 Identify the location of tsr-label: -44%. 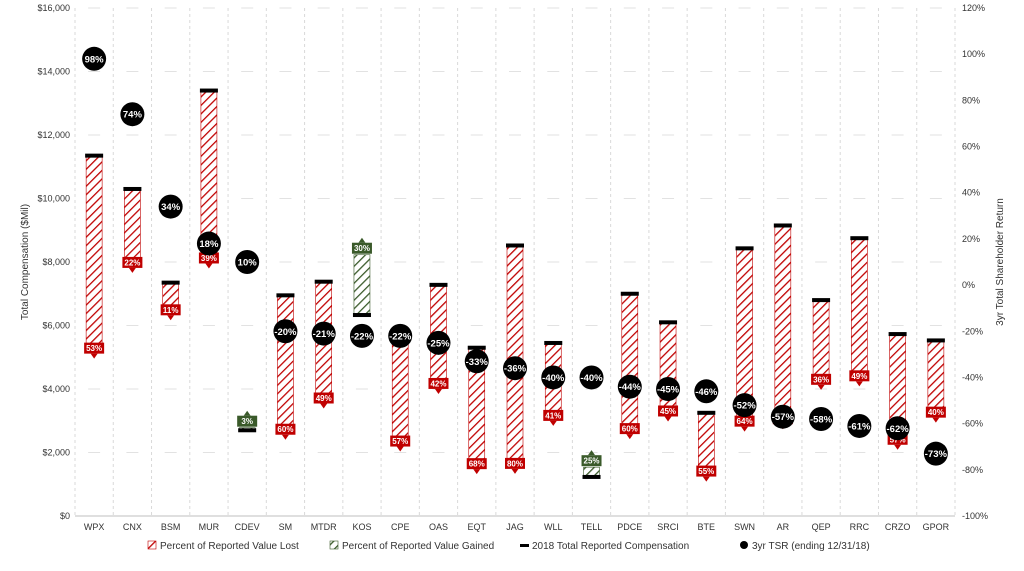
(630, 387).